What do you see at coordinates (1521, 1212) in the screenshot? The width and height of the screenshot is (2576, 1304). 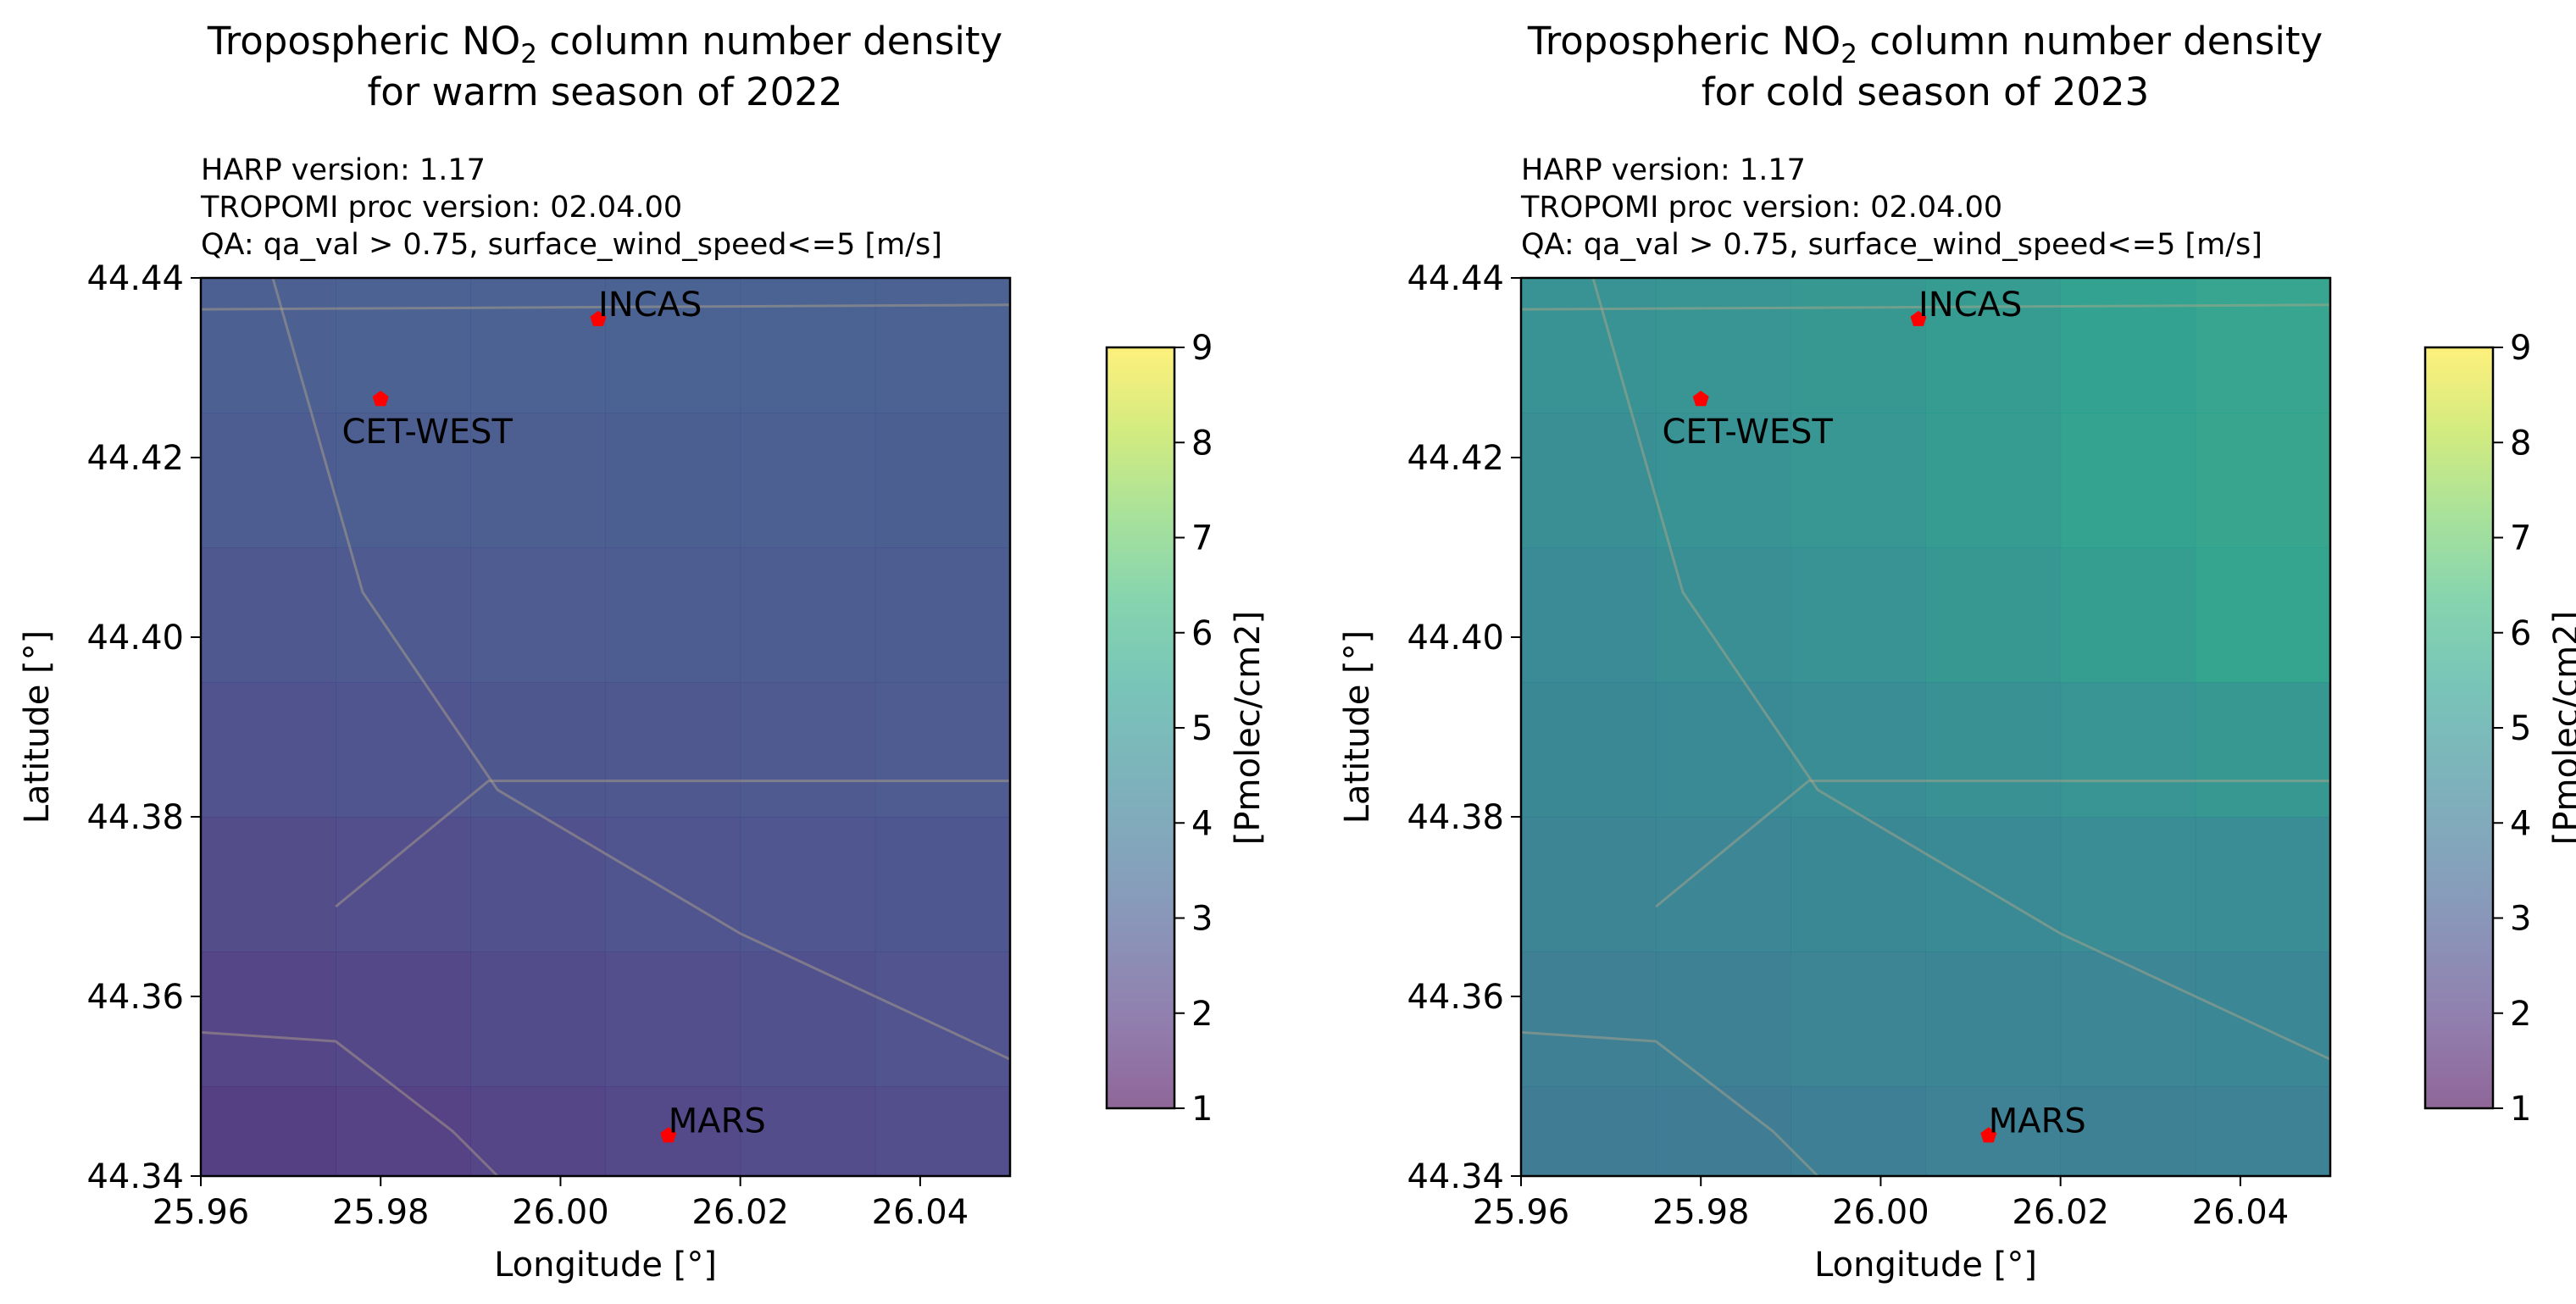 I see `x-tick-label: 25.96` at bounding box center [1521, 1212].